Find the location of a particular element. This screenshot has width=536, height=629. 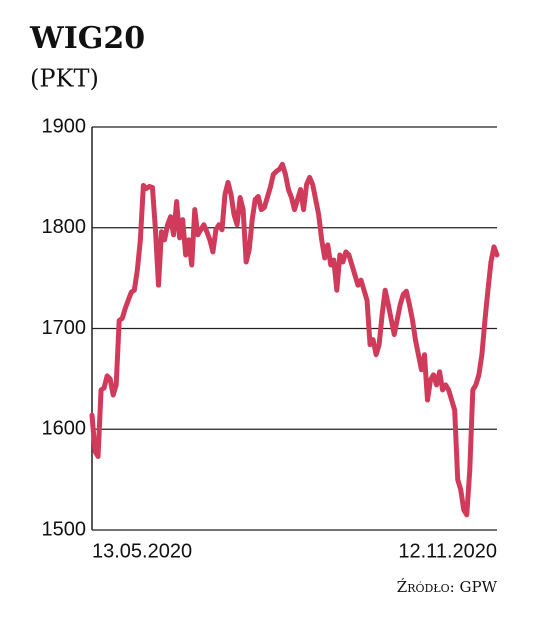

y-tick-label: 1700 is located at coordinates (64, 328).